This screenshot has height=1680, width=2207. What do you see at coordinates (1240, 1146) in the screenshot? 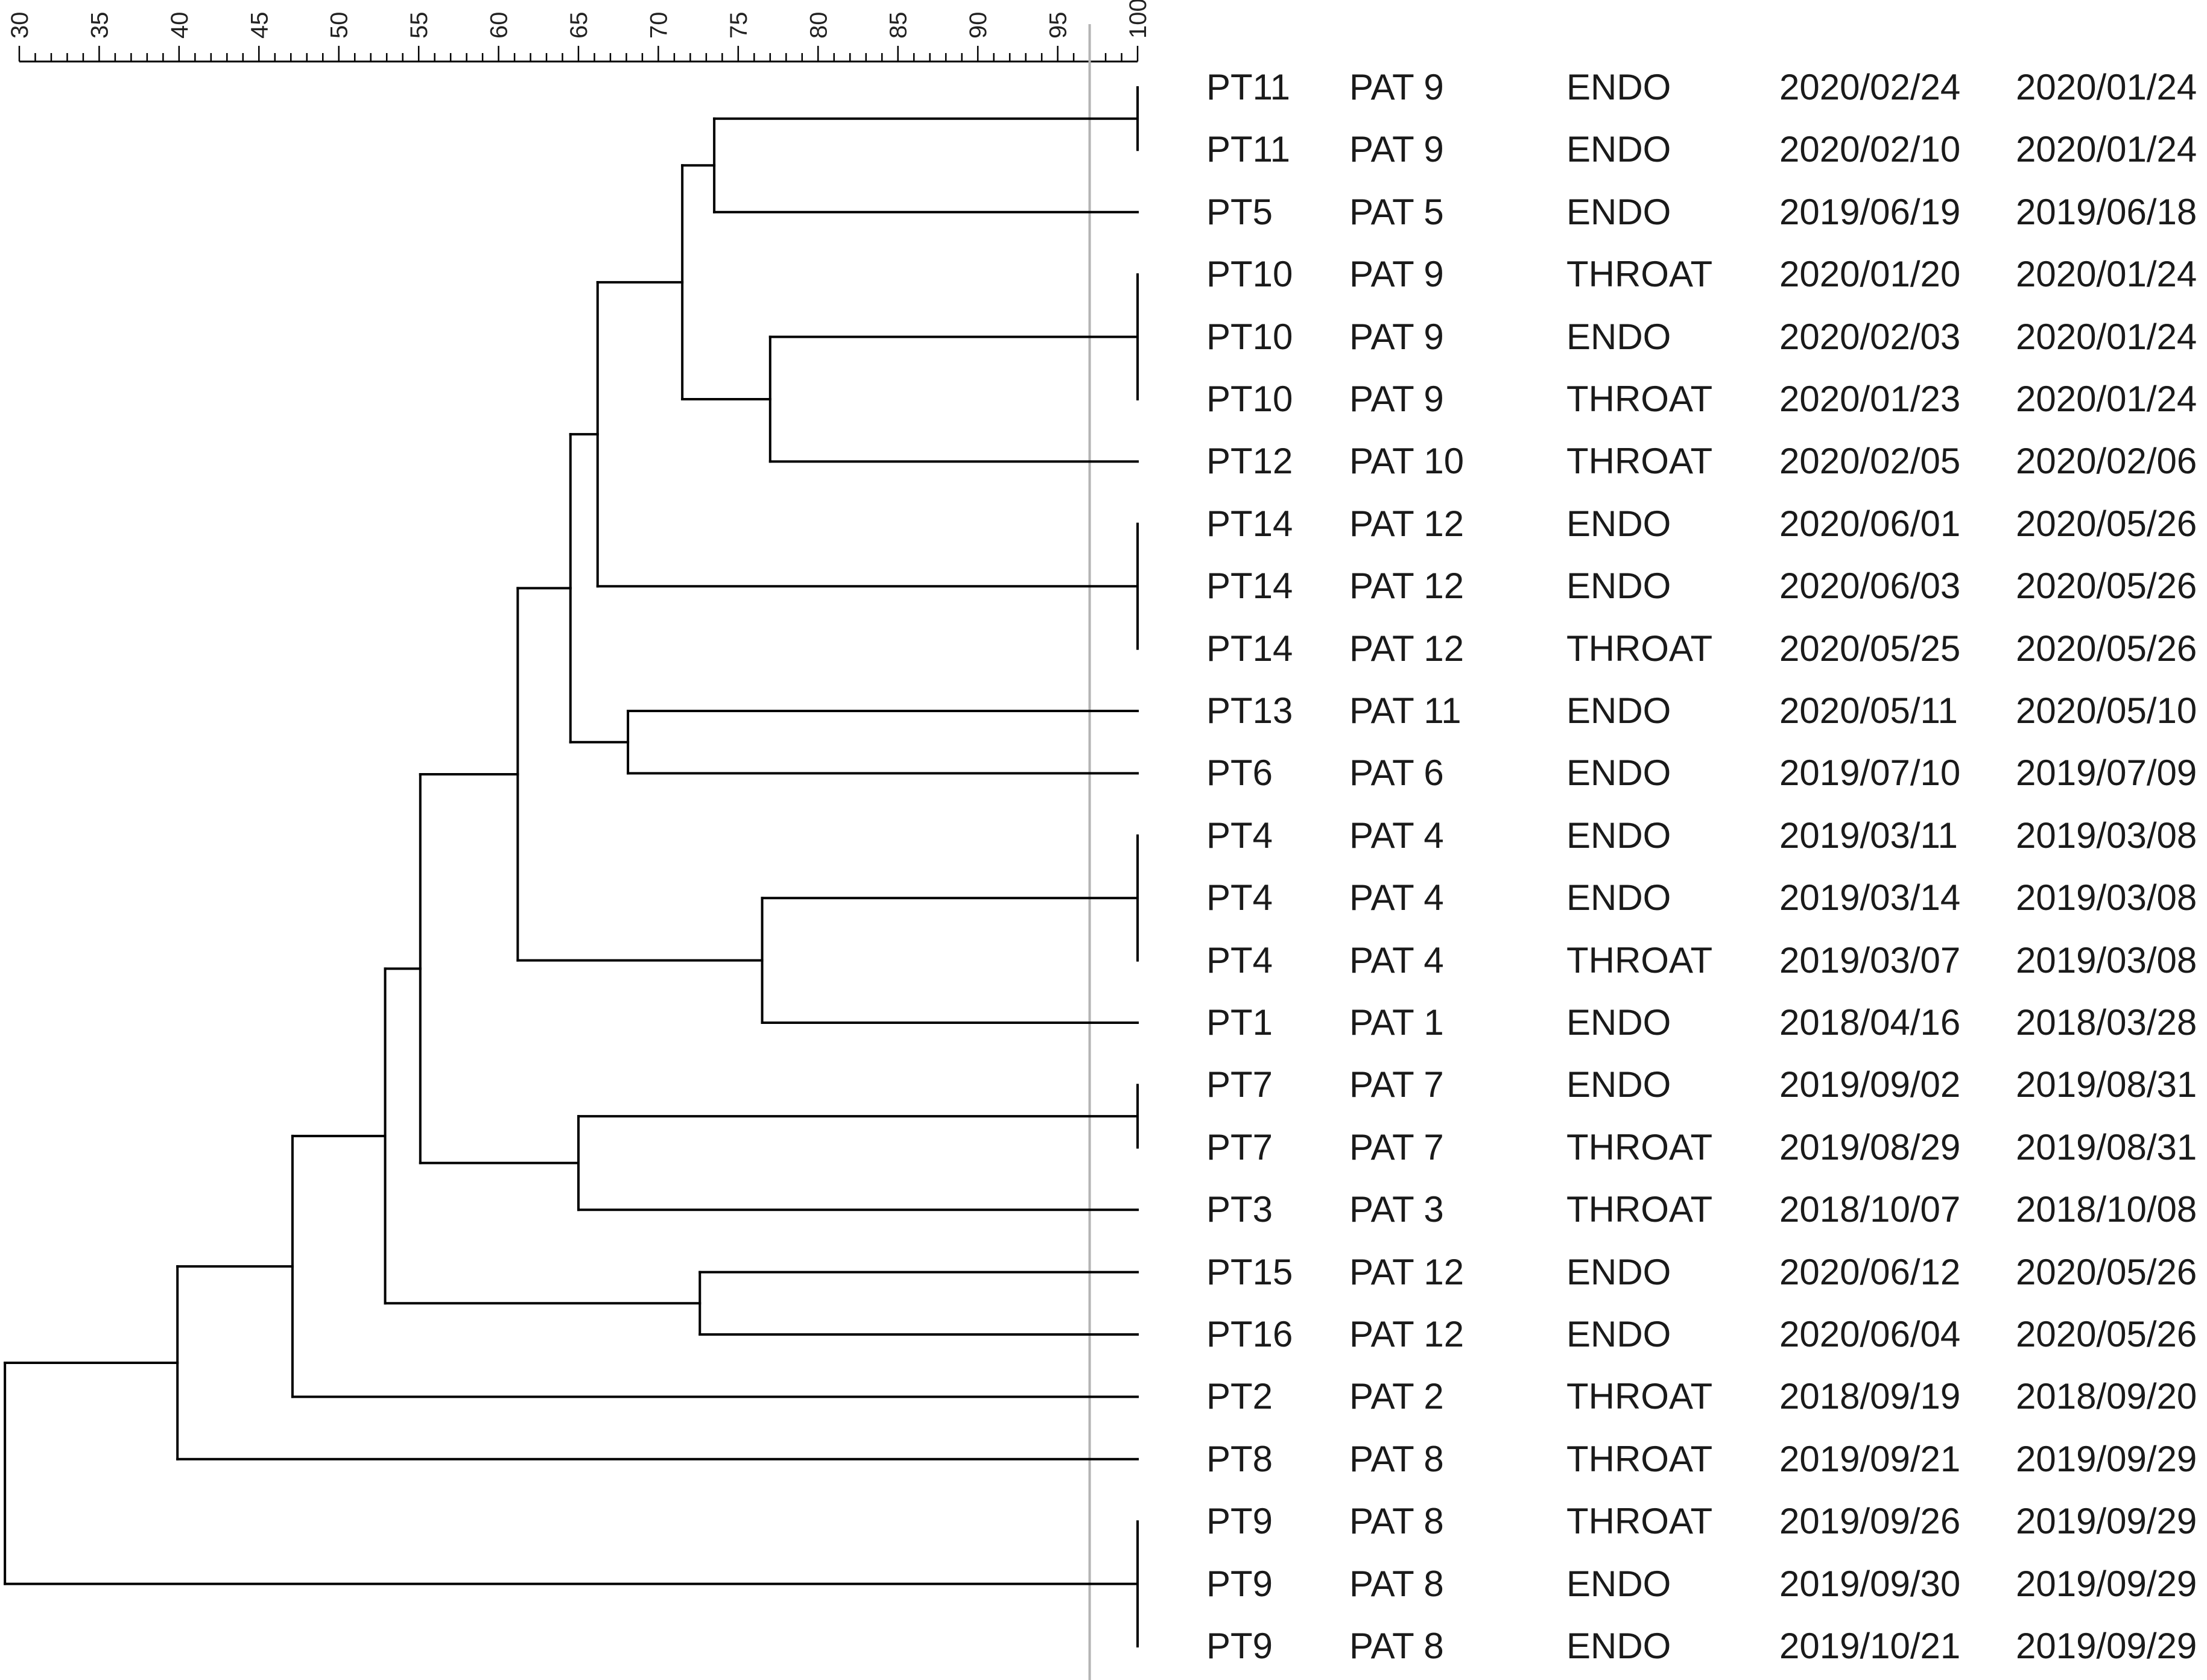
I see `leaf-isolate: PT7` at bounding box center [1240, 1146].